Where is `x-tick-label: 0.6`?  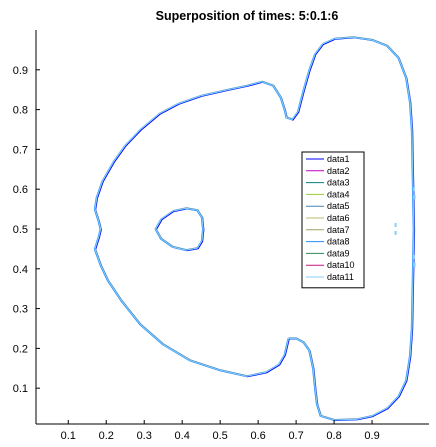
x-tick-label: 0.6 is located at coordinates (257, 436).